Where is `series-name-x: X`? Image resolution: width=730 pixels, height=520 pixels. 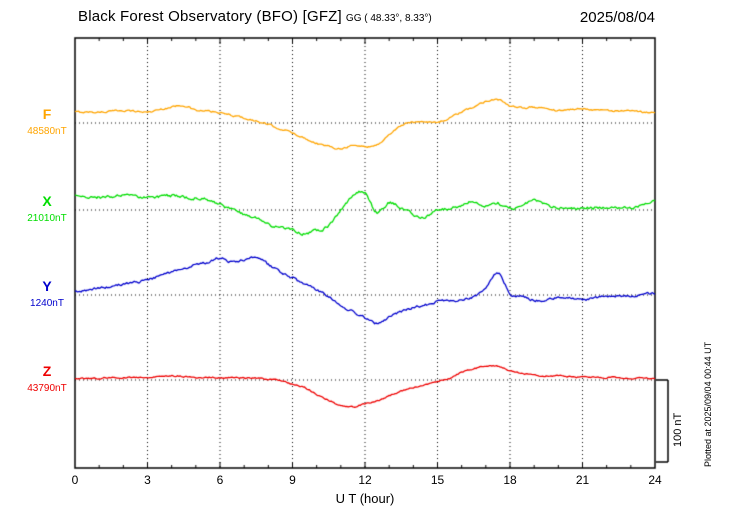 series-name-x: X is located at coordinates (47, 201).